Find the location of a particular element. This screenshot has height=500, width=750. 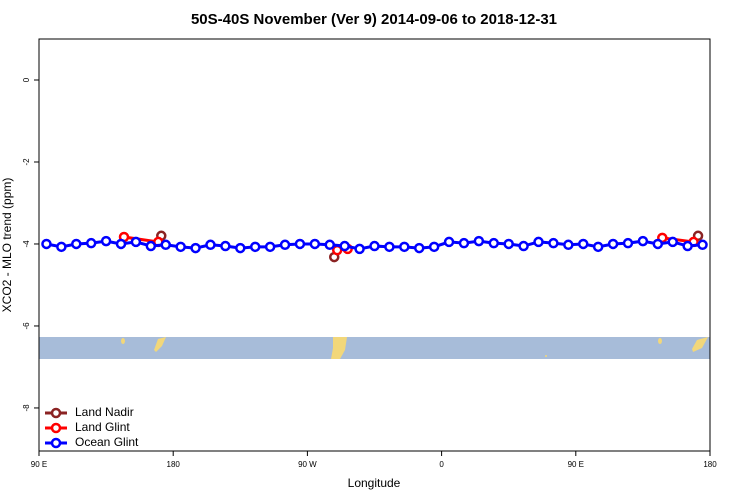

legend-label: Ocean Glint is located at coordinates (107, 442).